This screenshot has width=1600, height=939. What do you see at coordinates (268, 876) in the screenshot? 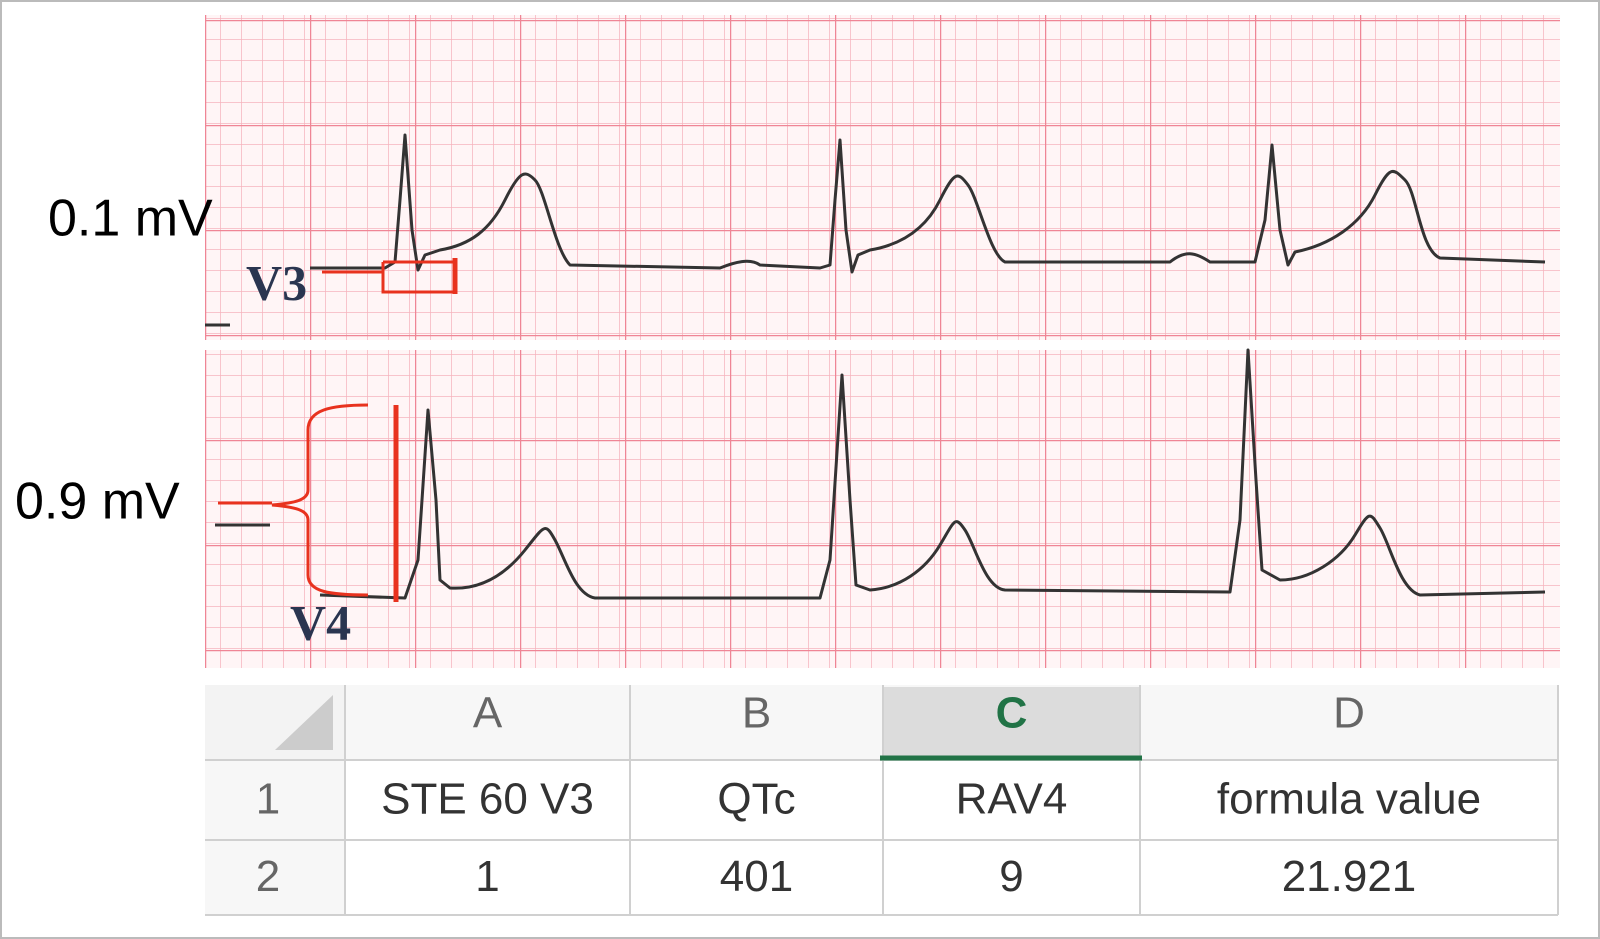
I see `row-header: 2` at bounding box center [268, 876].